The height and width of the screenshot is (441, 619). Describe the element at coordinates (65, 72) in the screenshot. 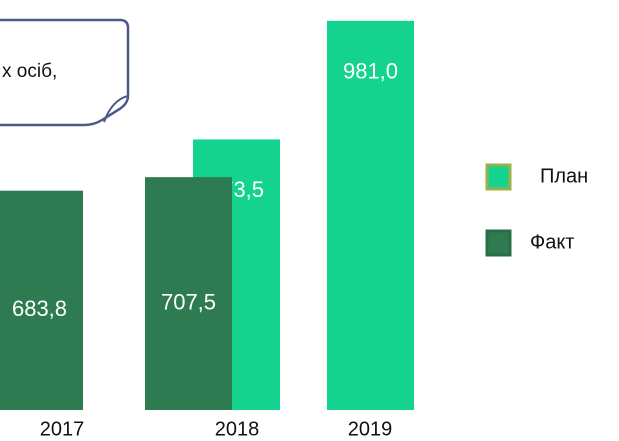

I see `callout-box` at that location.